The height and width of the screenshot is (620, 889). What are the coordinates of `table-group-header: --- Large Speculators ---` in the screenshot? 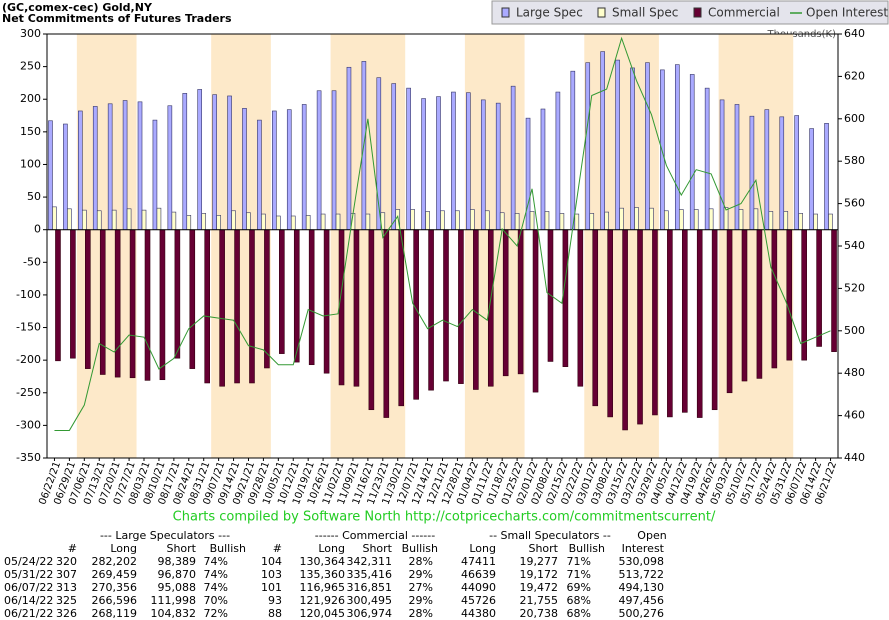 It's located at (165, 535).